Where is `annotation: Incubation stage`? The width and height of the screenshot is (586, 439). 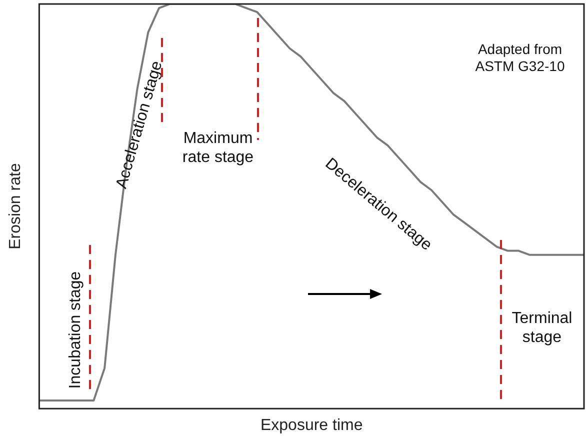 annotation: Incubation stage is located at coordinates (76, 330).